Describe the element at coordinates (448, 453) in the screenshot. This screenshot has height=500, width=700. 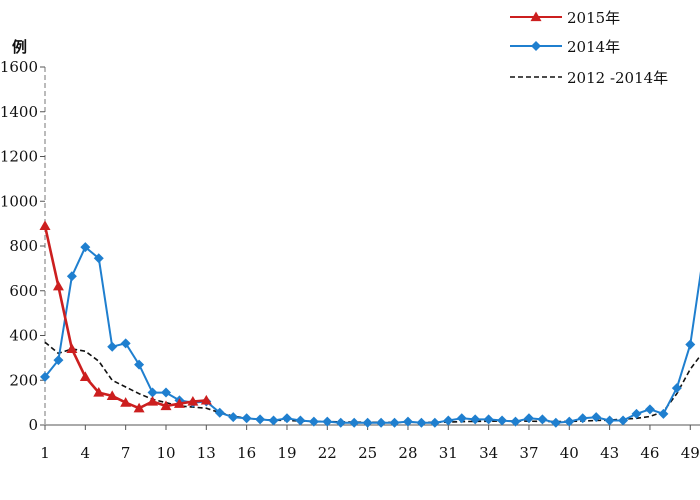
I see `x-tick-label: 31` at that location.